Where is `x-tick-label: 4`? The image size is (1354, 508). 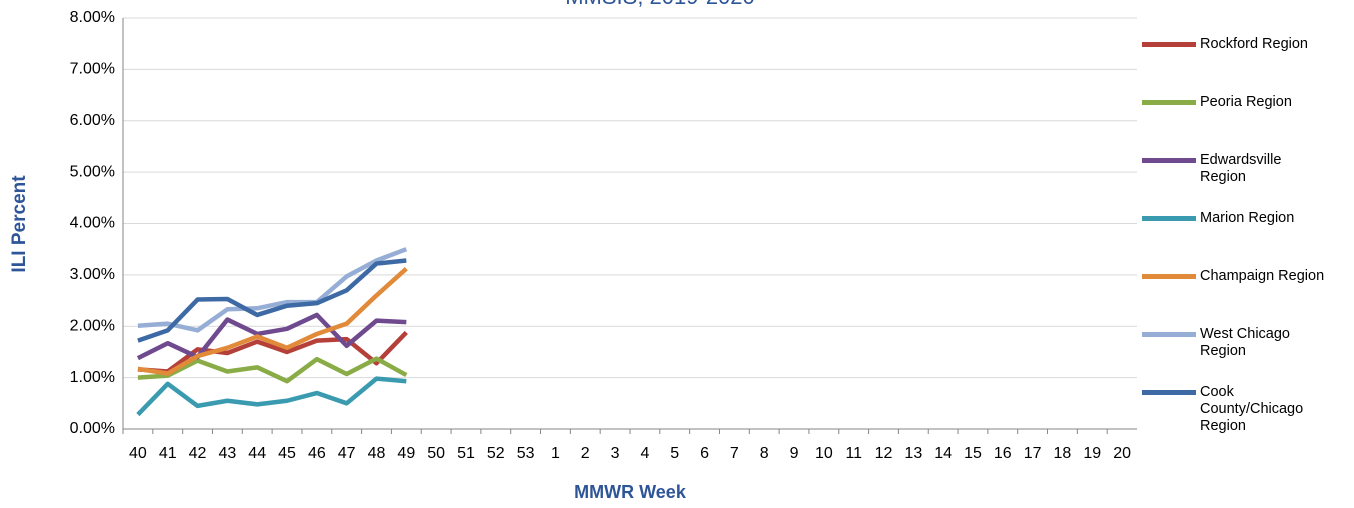
x-tick-label: 4 is located at coordinates (644, 453).